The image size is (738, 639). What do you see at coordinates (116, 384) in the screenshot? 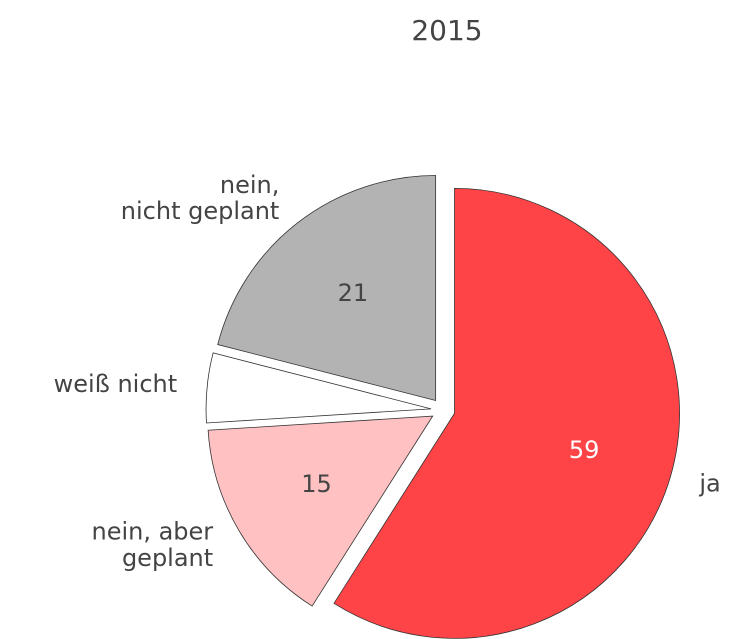
I see `category-label: weiß nicht` at bounding box center [116, 384].